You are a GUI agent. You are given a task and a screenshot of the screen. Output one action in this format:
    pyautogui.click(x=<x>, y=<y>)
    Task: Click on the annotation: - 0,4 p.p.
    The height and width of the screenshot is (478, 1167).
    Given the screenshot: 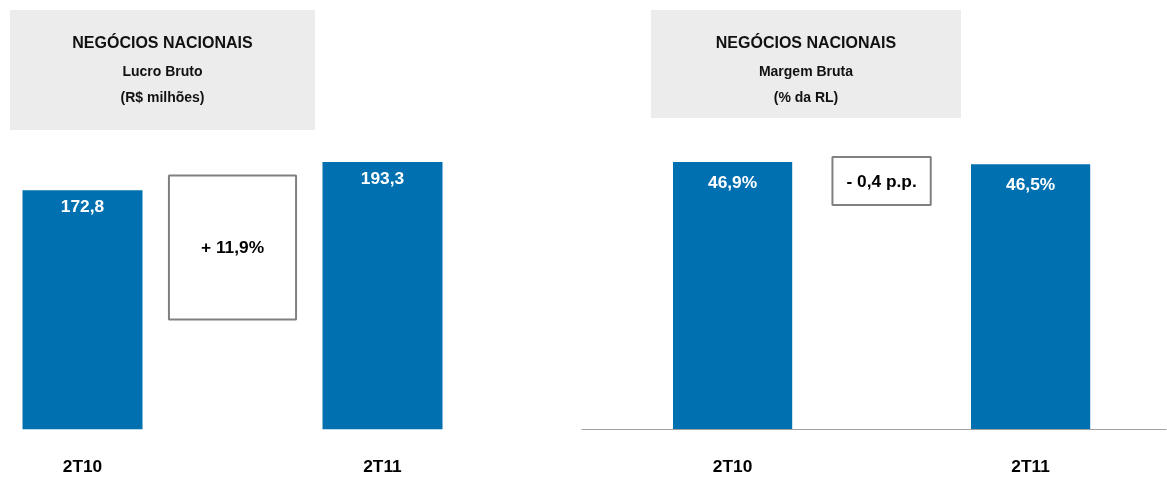 What is the action you would take?
    pyautogui.click(x=881, y=180)
    